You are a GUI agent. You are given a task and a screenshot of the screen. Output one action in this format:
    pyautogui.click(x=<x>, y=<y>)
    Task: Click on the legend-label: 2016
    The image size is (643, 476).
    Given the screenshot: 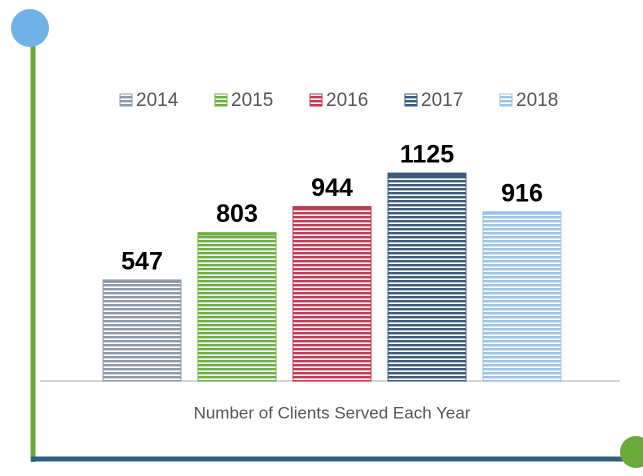 What is the action you would take?
    pyautogui.click(x=347, y=100)
    